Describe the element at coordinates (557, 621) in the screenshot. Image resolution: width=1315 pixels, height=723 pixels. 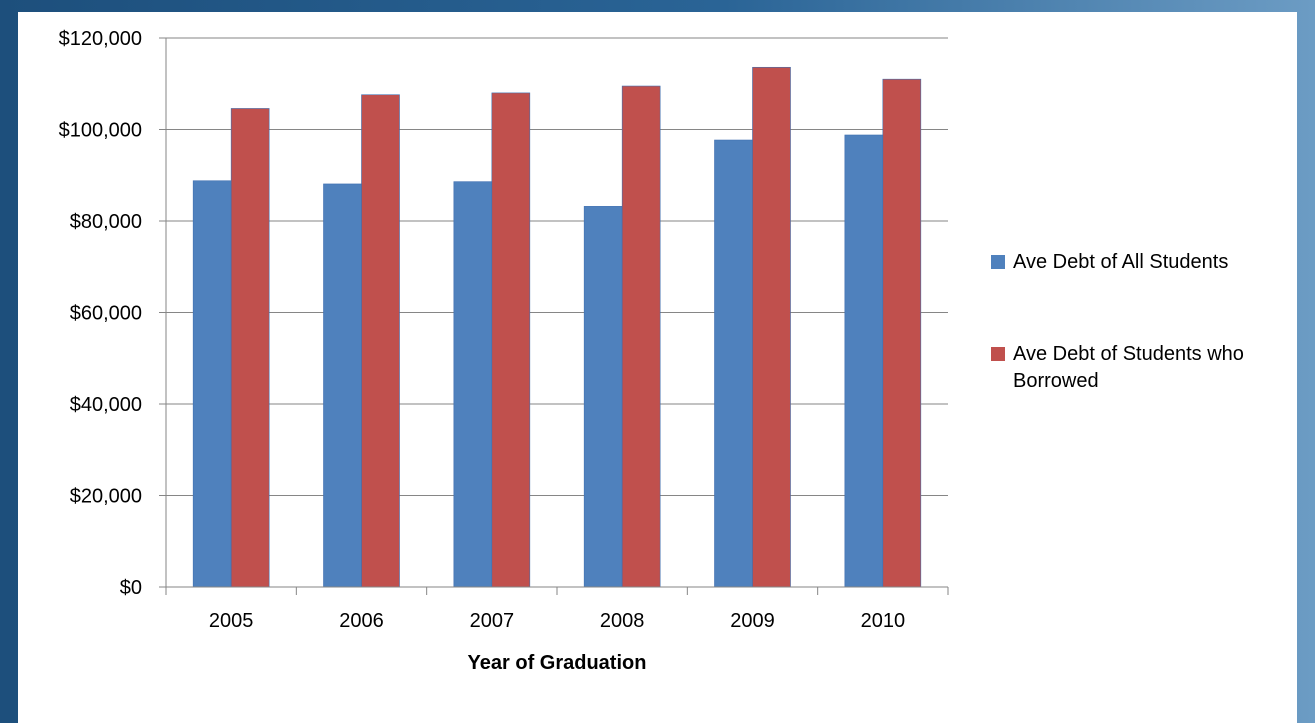
I see `x-tick-labels: 2005 2006 2007 2008 2009 2010` at that location.